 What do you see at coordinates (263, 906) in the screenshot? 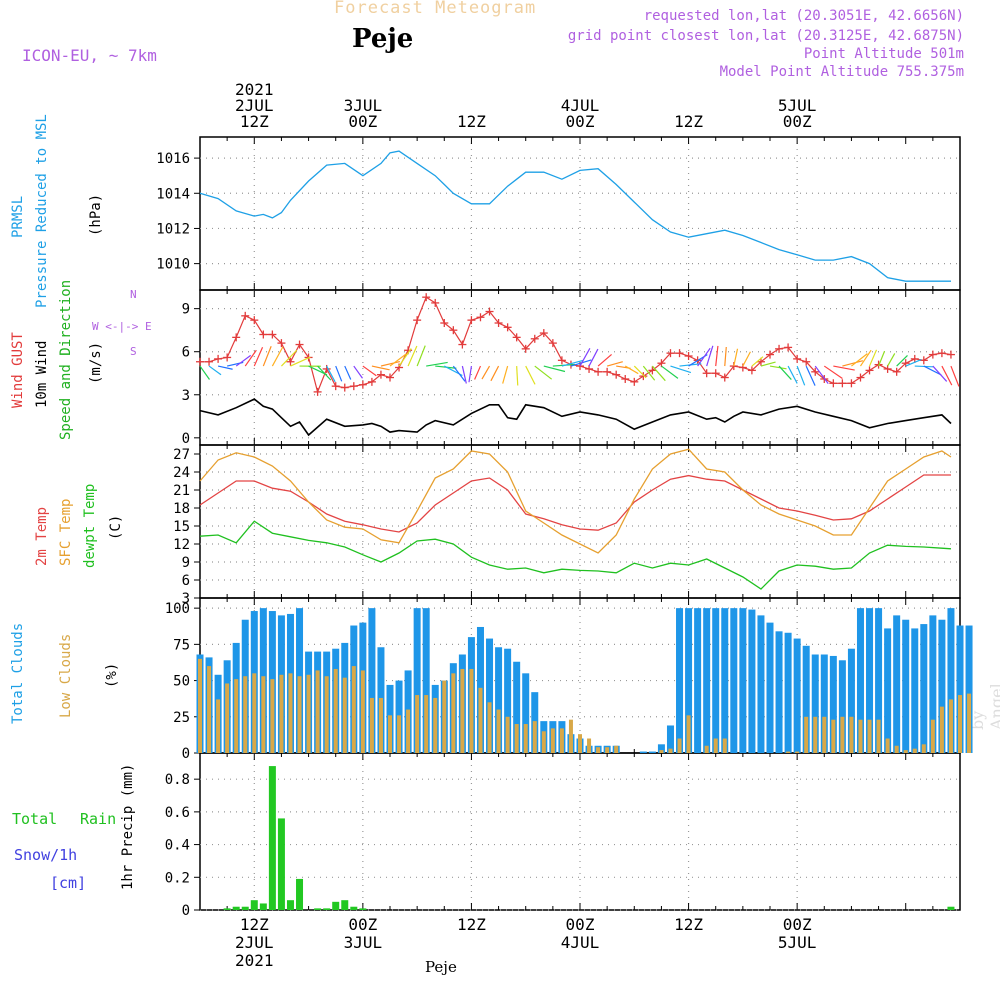
I see `rain-bar` at bounding box center [263, 906].